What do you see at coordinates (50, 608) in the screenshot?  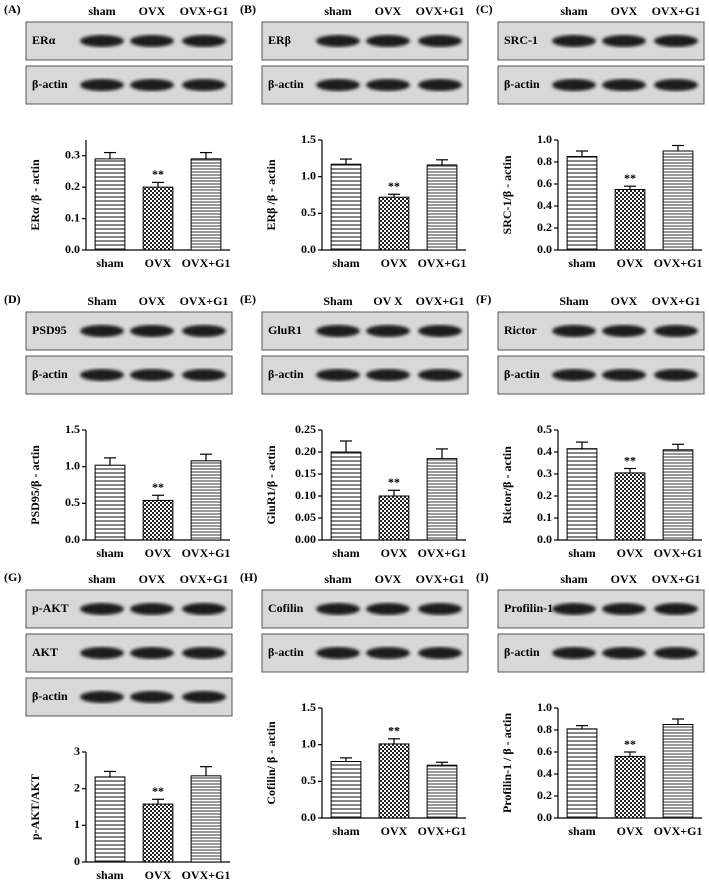 I see `blot-label: p-AKT` at bounding box center [50, 608].